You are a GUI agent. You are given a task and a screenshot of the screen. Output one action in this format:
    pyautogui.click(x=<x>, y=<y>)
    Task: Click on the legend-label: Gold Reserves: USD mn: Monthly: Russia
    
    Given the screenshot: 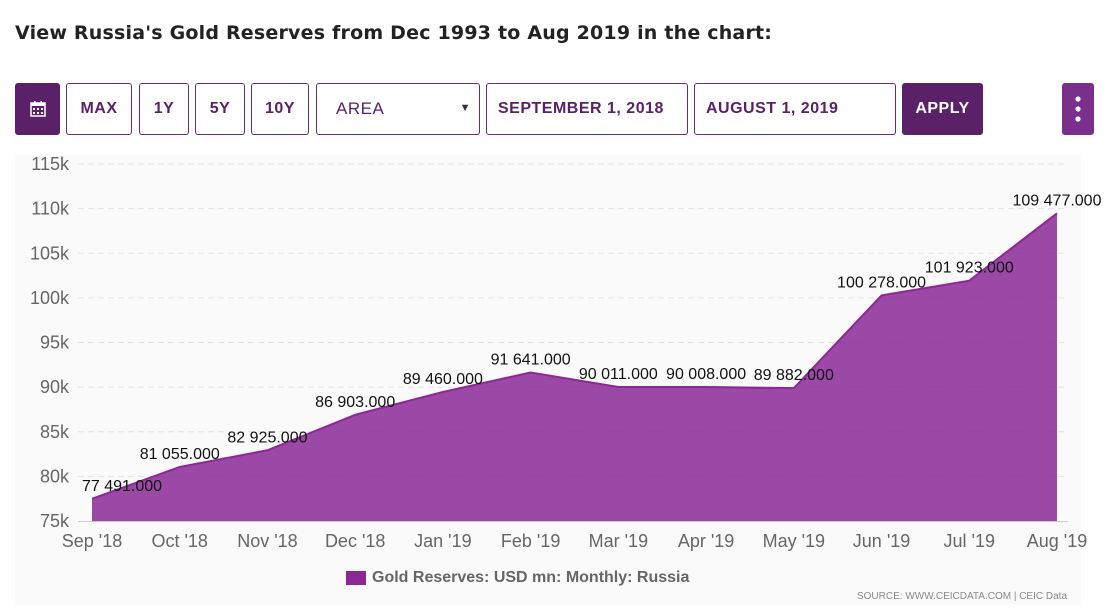 What is the action you would take?
    pyautogui.click(x=531, y=577)
    